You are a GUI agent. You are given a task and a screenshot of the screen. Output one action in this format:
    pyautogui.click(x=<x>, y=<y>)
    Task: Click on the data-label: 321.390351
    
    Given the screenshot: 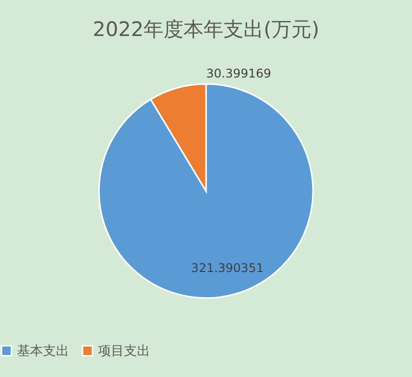 What is the action you would take?
    pyautogui.click(x=227, y=268)
    